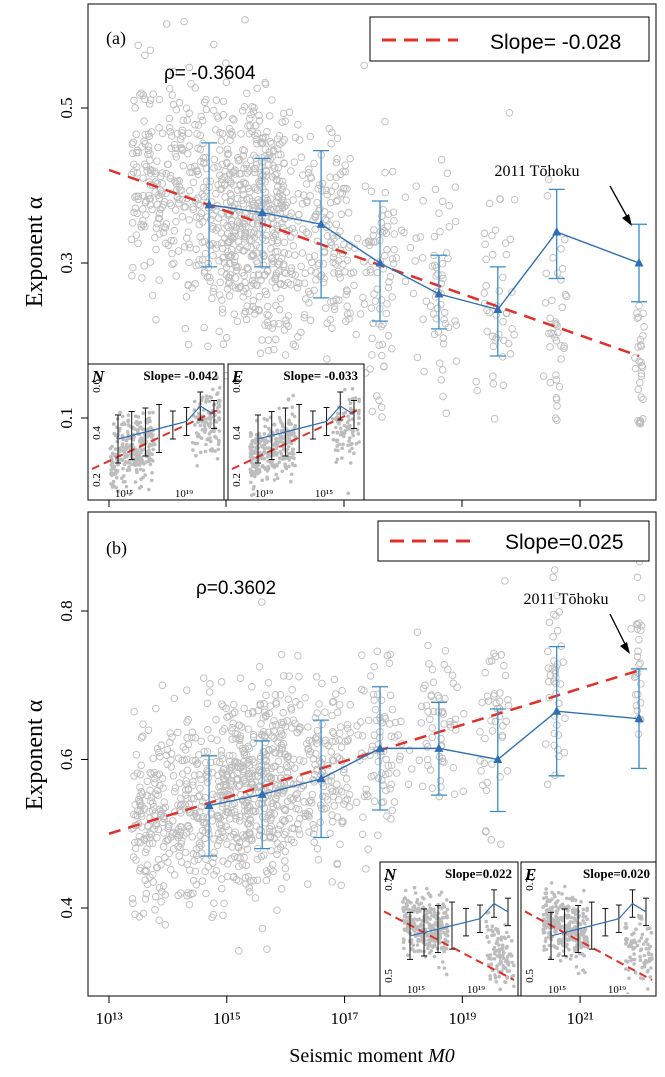  What do you see at coordinates (156, 436) in the screenshot?
I see `panel-a-inset-n-points` at bounding box center [156, 436].